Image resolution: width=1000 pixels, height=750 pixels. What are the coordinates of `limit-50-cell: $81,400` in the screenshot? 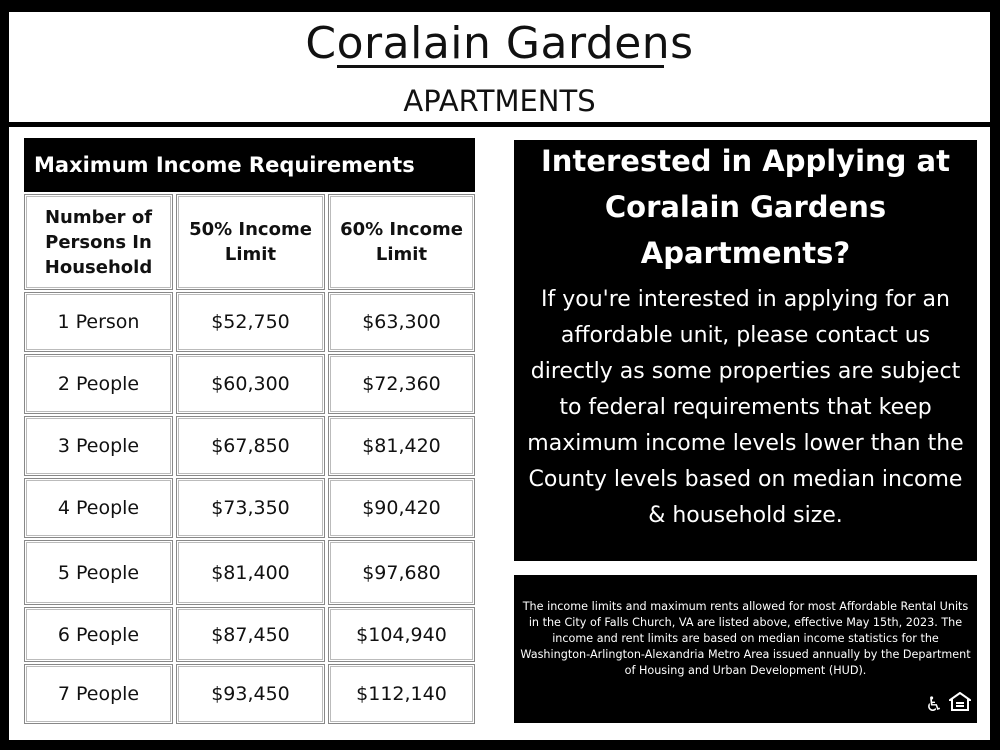 It's located at (250, 572).